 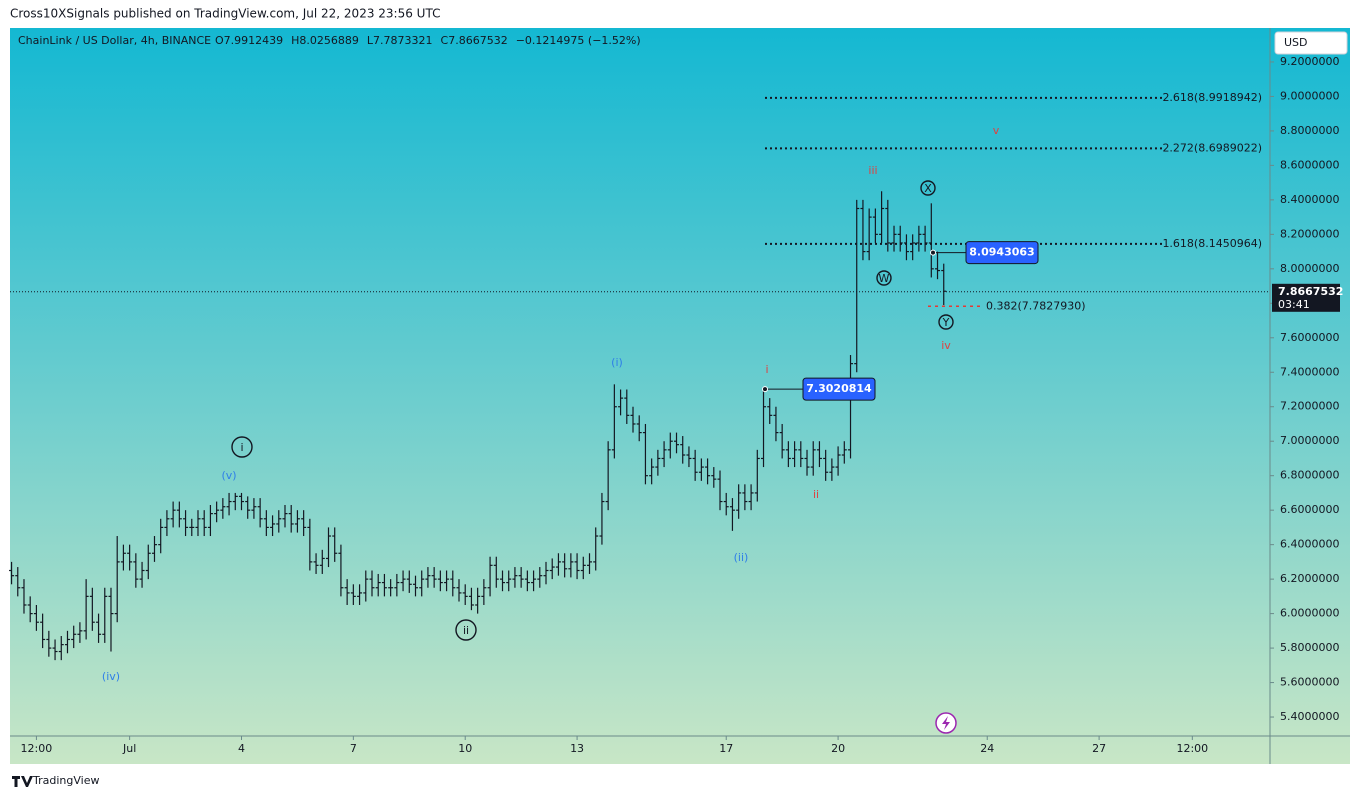 I want to click on ohlc-value: −0.1214975 (−1.52%), so click(x=578, y=40).